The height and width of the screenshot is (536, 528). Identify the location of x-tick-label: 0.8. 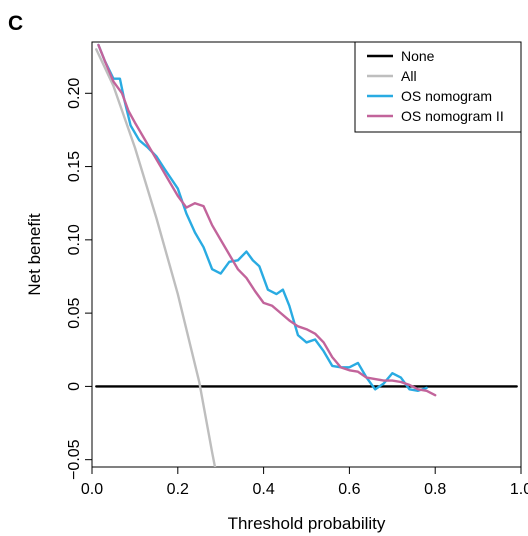
(435, 489).